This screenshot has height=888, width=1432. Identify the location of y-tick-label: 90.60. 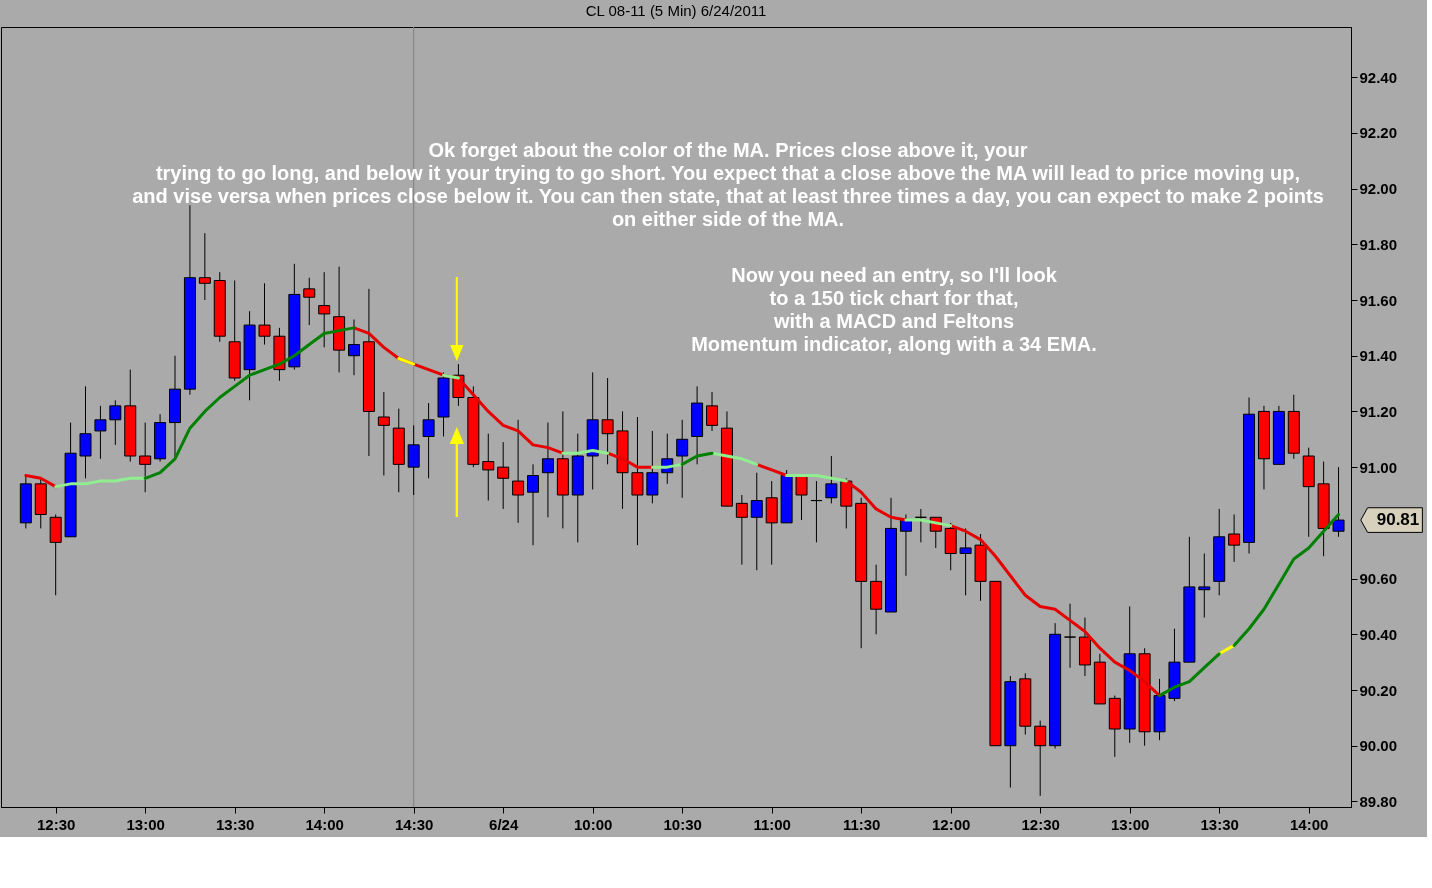
(1378, 579).